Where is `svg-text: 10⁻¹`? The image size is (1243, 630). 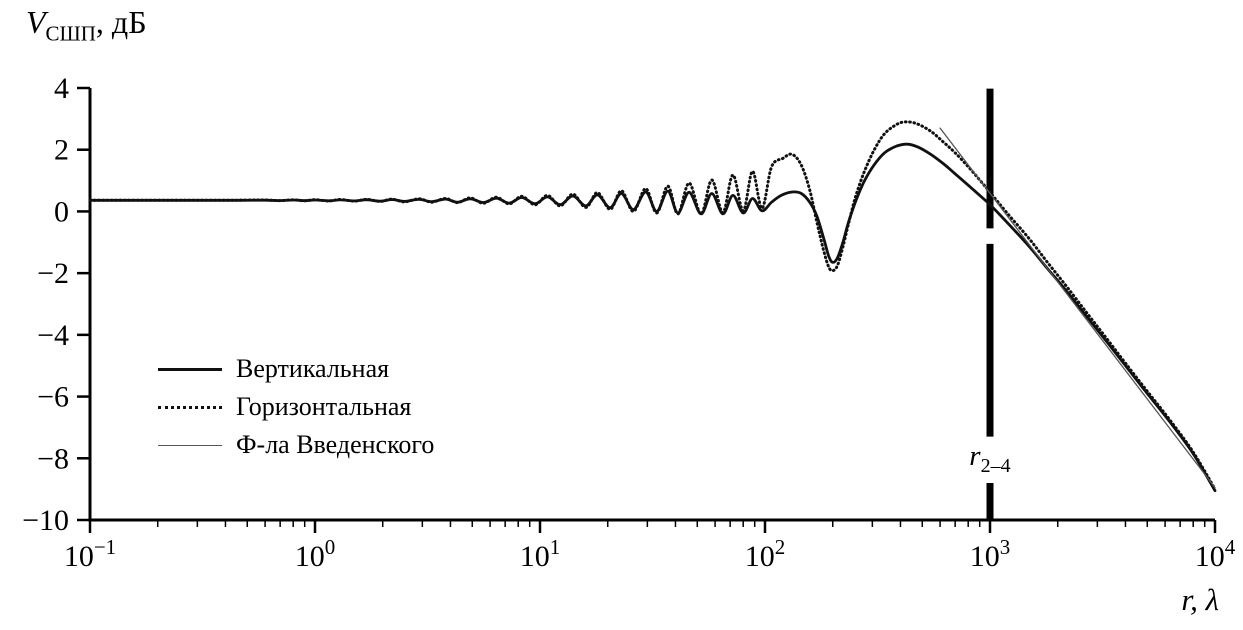
svg-text: 10⁻¹ is located at coordinates (90, 554).